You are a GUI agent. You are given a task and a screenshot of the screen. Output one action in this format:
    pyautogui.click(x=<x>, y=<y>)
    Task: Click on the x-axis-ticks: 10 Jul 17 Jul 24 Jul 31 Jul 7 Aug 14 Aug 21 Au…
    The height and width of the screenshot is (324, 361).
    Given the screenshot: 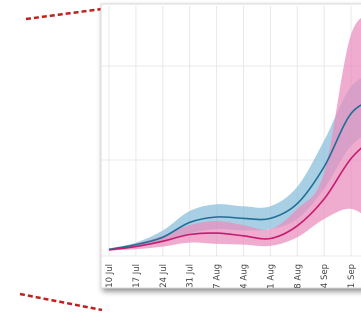 What is the action you would take?
    pyautogui.click(x=231, y=279)
    